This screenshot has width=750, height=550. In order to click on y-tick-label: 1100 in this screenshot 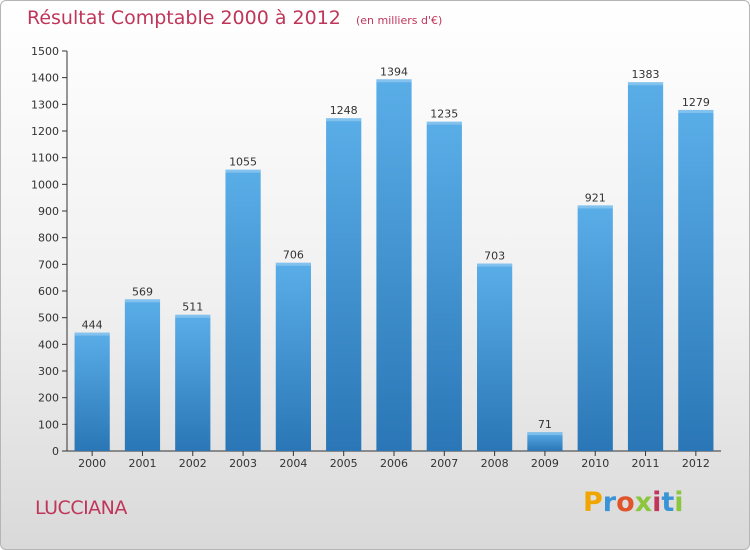, I will do `click(45, 158)`.